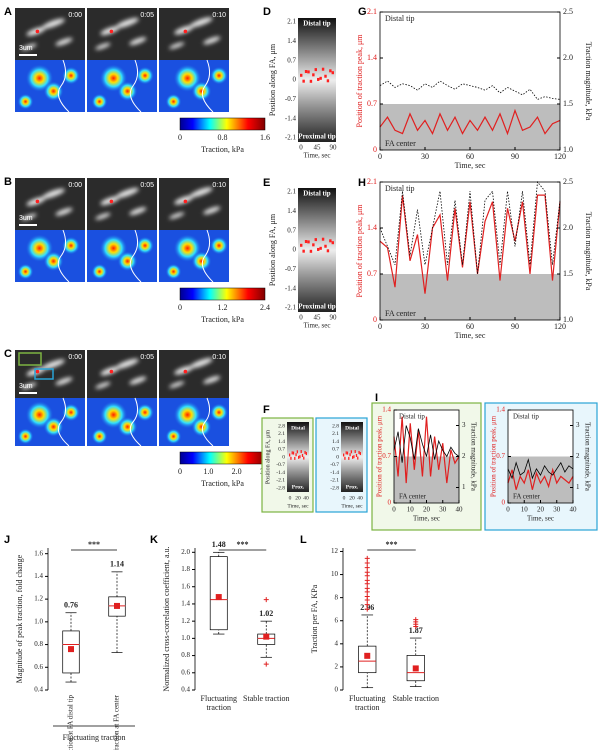 The height and width of the screenshot is (750, 601). I want to click on y-axis-label: Magnitude of peak traction, fold change, so click(19, 618).